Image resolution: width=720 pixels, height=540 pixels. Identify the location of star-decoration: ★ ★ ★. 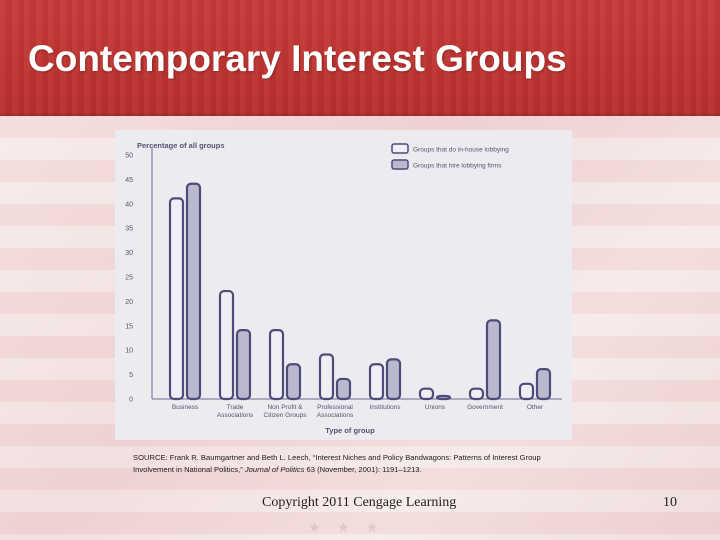
(346, 528).